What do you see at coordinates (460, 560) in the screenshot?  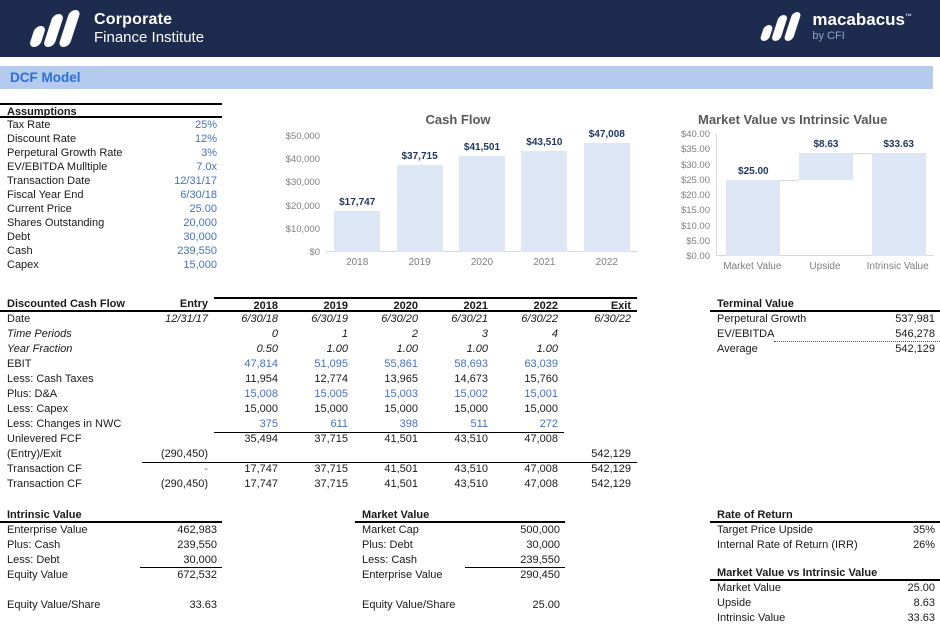 I see `market-row: Less: Cash 239,550` at bounding box center [460, 560].